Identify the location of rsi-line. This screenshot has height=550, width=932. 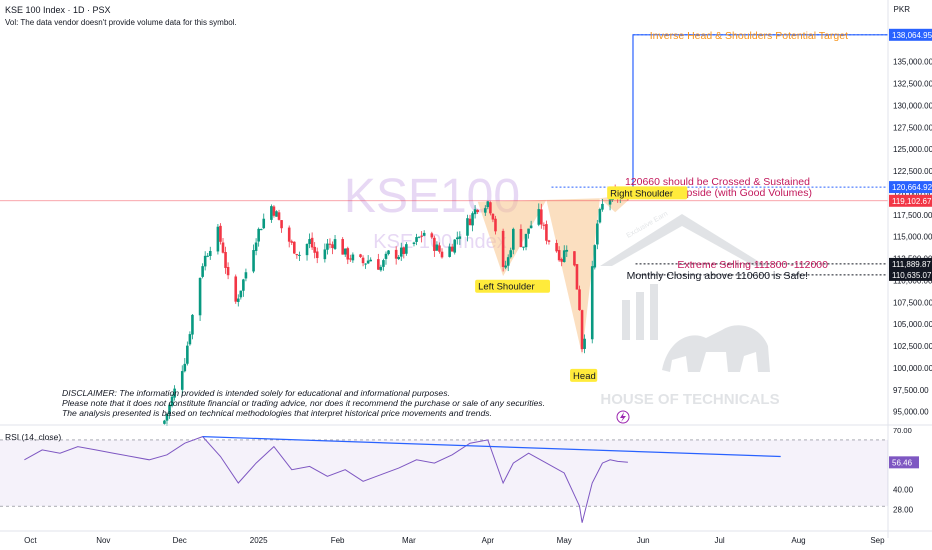
(326, 479).